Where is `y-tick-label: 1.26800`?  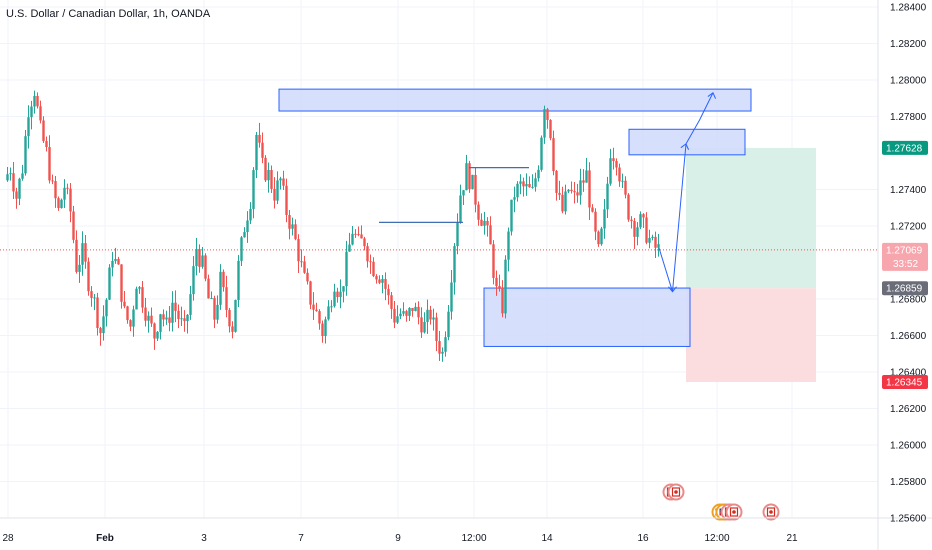 y-tick-label: 1.26800 is located at coordinates (908, 300).